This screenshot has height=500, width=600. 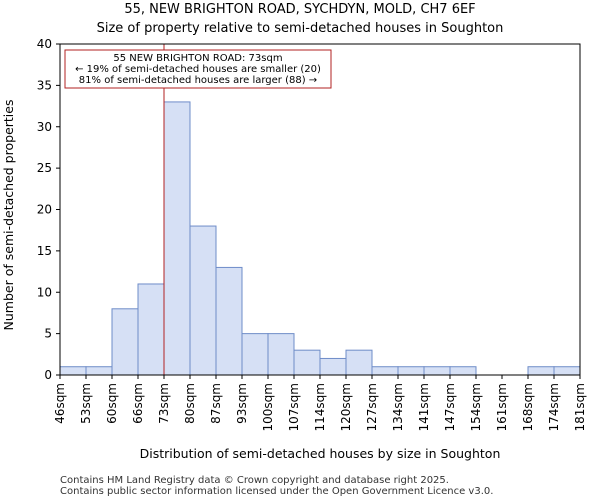 I want to click on x-tick-label: 73sqm, so click(x=164, y=403).